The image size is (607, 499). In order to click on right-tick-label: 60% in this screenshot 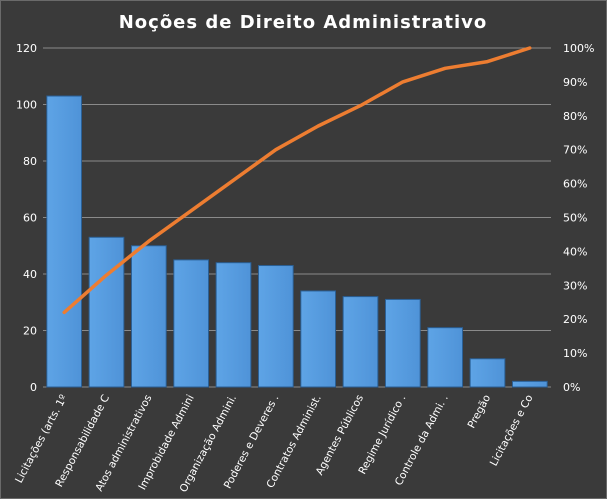, I will do `click(575, 184)`.